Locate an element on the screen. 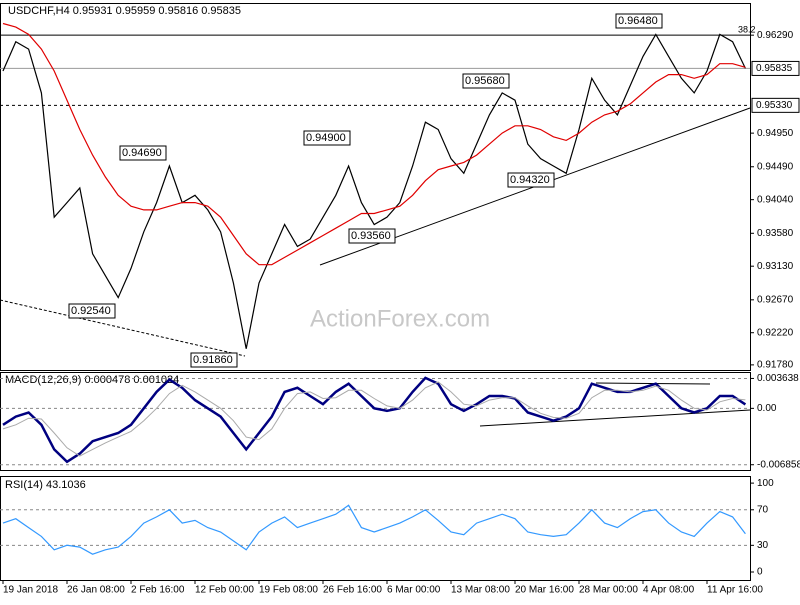 The height and width of the screenshot is (605, 800). annotation: 0.94900 is located at coordinates (326, 138).